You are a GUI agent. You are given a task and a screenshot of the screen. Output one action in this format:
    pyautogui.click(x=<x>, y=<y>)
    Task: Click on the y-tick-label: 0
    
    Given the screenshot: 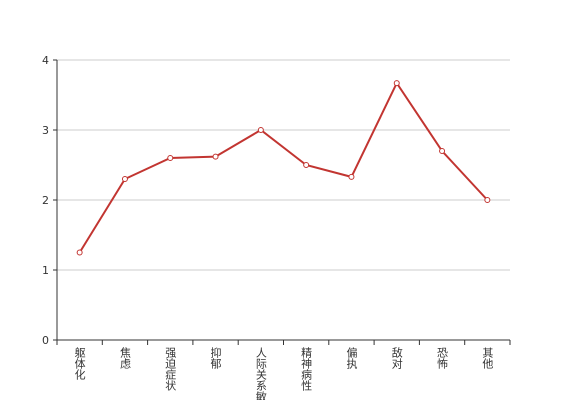 What is the action you would take?
    pyautogui.click(x=45, y=340)
    